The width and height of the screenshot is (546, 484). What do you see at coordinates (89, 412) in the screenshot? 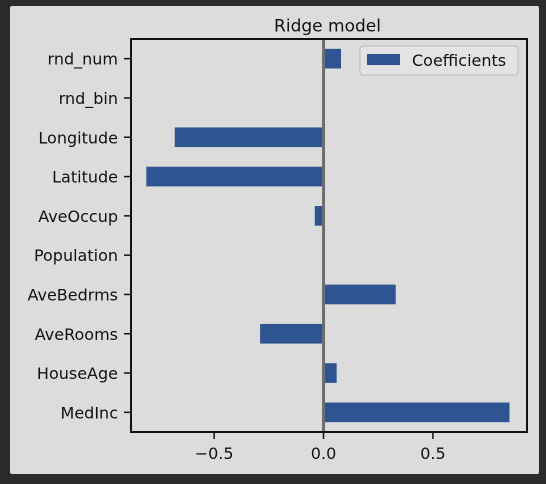
I see `y-tick-label: MedInc` at bounding box center [89, 412].